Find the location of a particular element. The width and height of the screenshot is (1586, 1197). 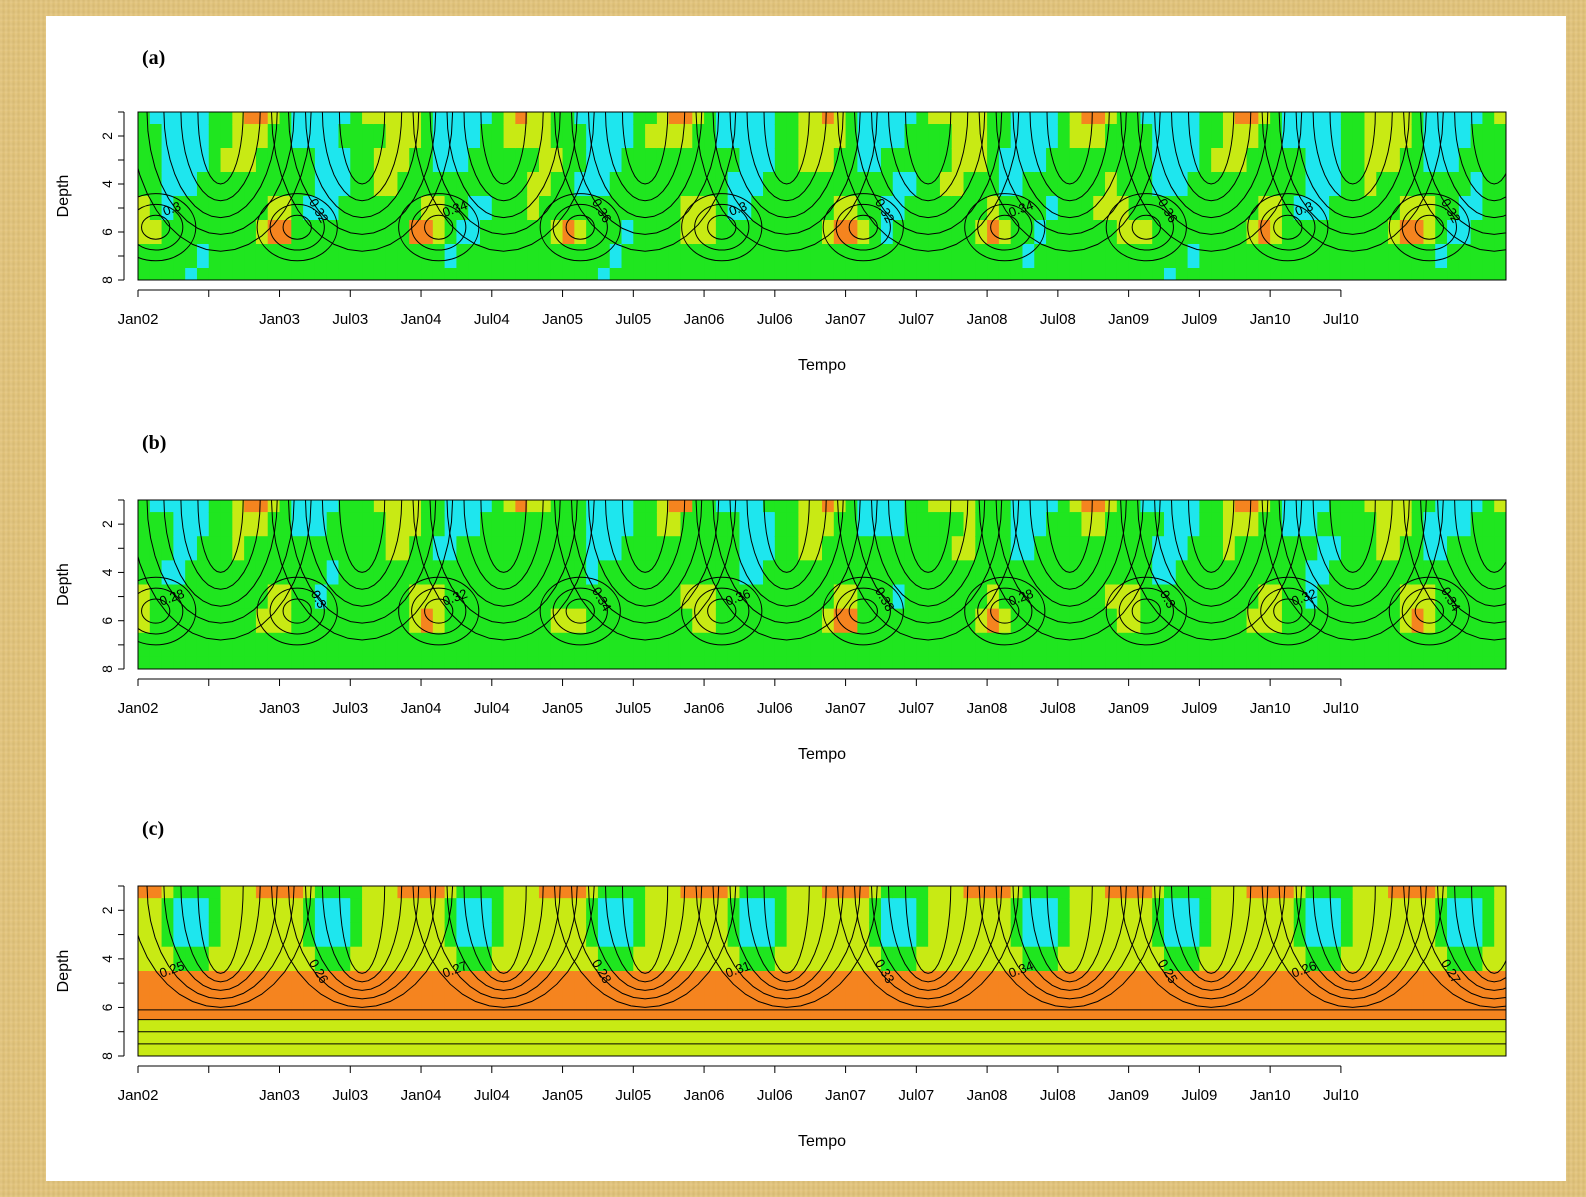

contour-label: 0.3 is located at coordinates (1304, 208).